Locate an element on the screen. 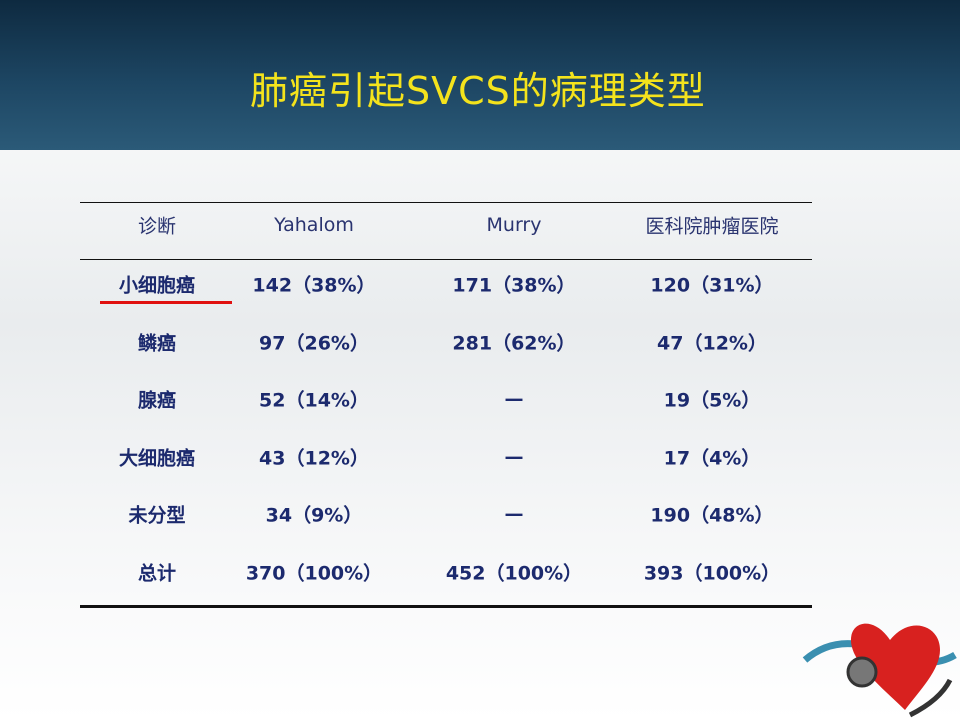 The image size is (960, 720). table-cell: 19（5%） is located at coordinates (712, 400).